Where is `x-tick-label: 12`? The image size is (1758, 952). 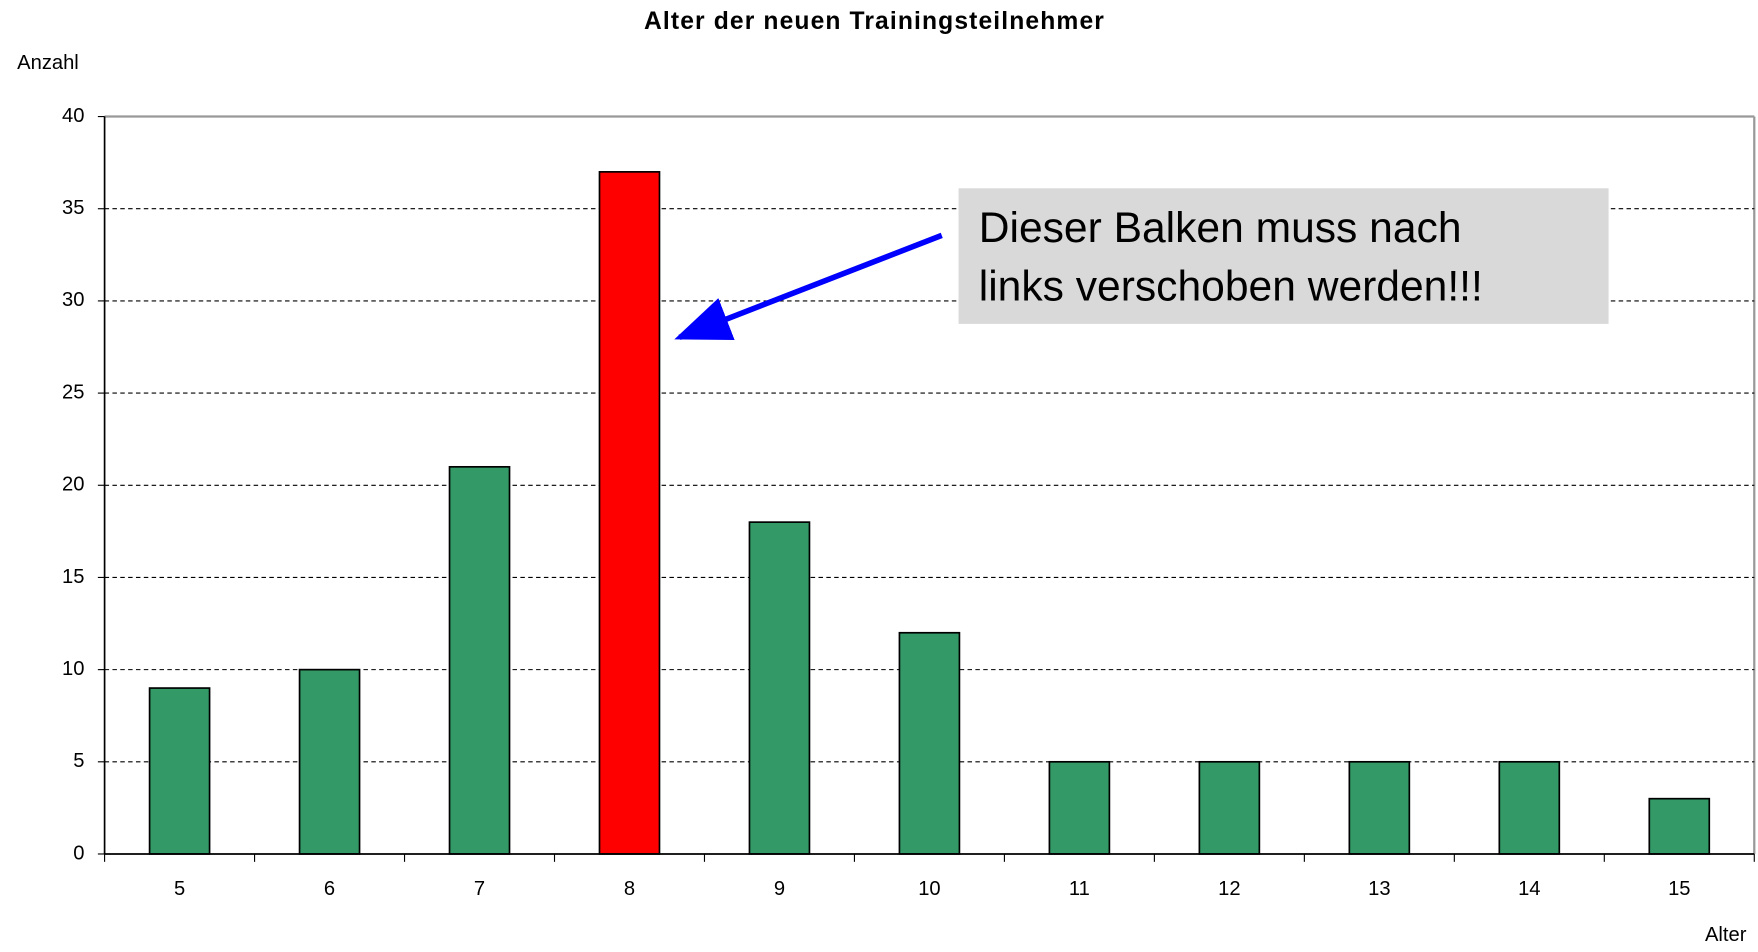
x-tick-label: 12 is located at coordinates (1229, 889).